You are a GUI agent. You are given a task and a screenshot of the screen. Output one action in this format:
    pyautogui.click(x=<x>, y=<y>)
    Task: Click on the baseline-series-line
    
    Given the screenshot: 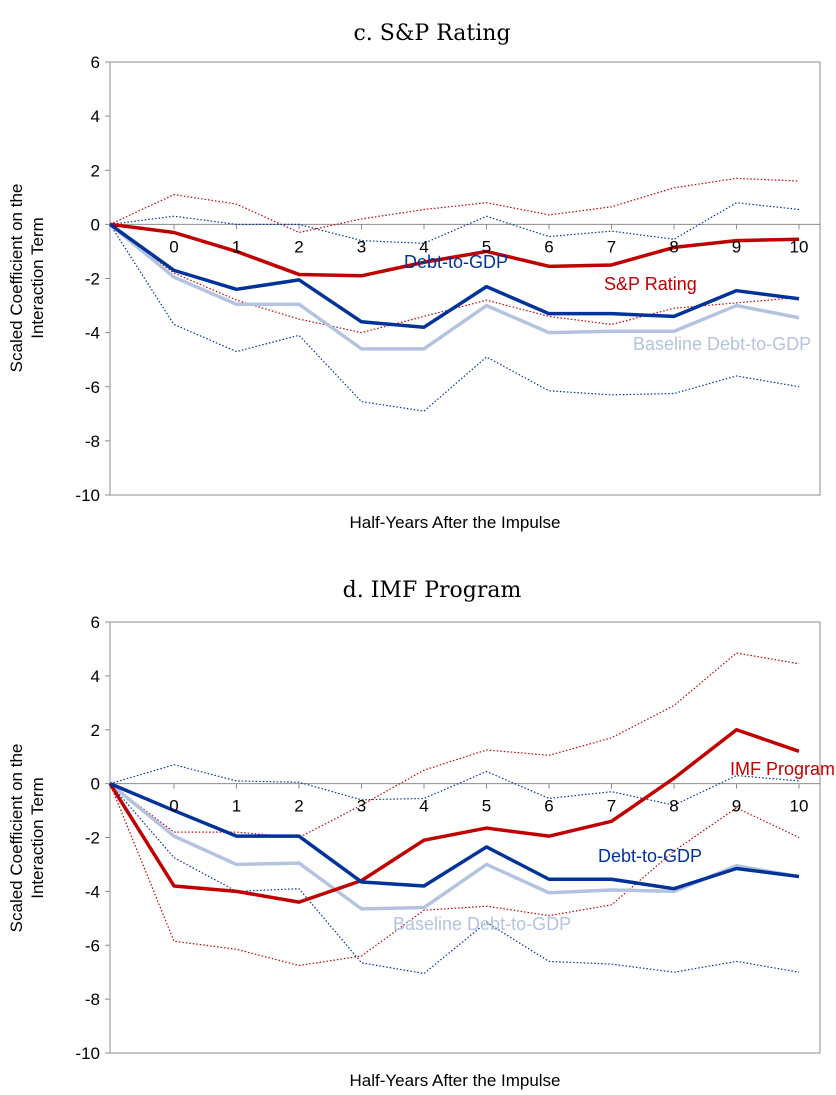 What is the action you would take?
    pyautogui.click(x=454, y=287)
    